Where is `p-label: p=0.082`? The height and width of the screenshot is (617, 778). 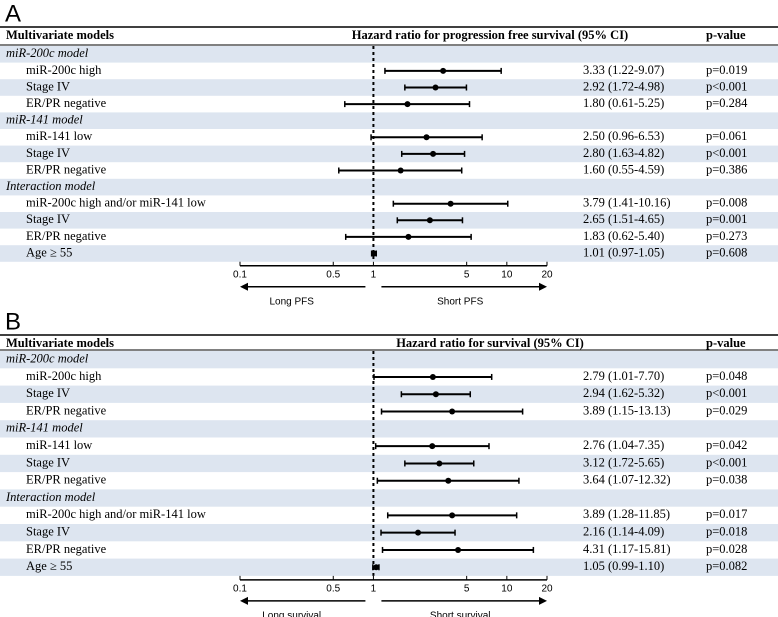
p-label: p=0.082 is located at coordinates (726, 566).